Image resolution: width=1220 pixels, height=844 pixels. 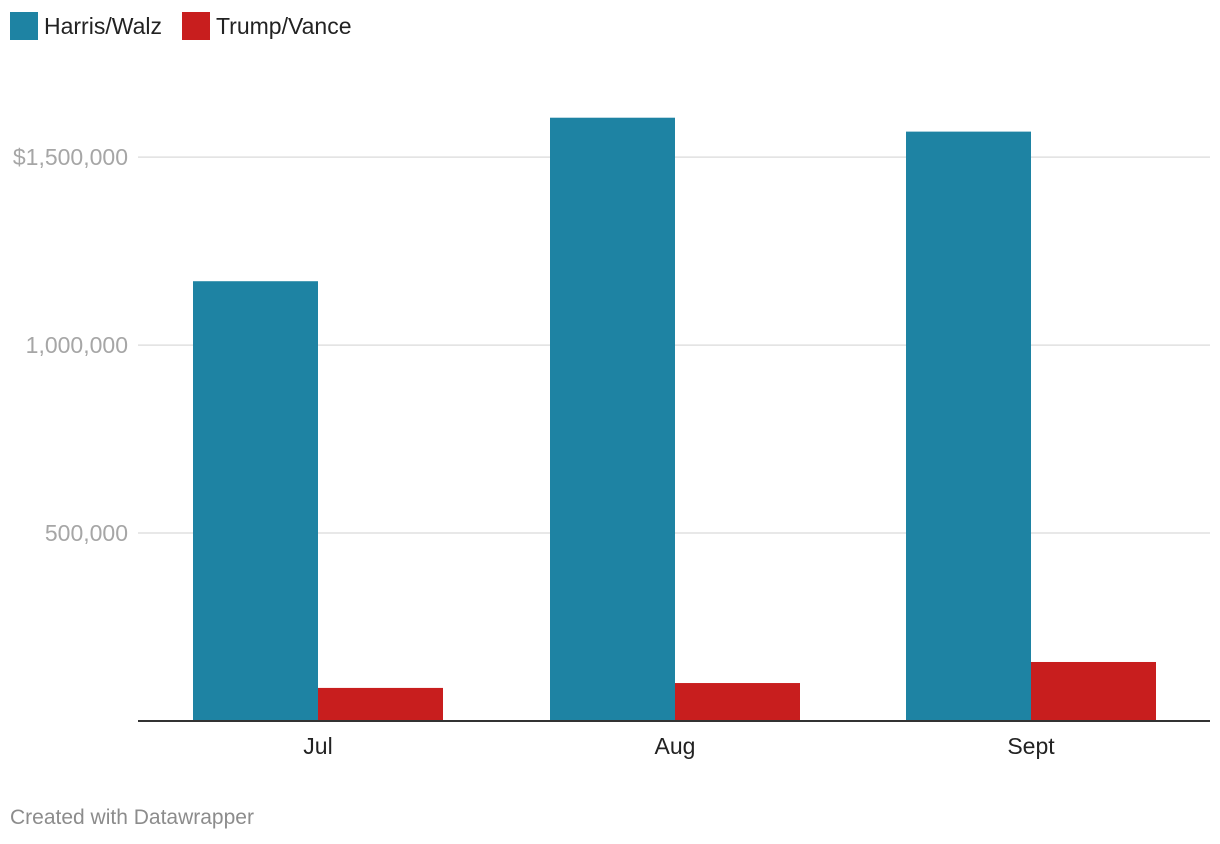 What do you see at coordinates (70, 157) in the screenshot?
I see `y-tick-label-2: $1,500,000` at bounding box center [70, 157].